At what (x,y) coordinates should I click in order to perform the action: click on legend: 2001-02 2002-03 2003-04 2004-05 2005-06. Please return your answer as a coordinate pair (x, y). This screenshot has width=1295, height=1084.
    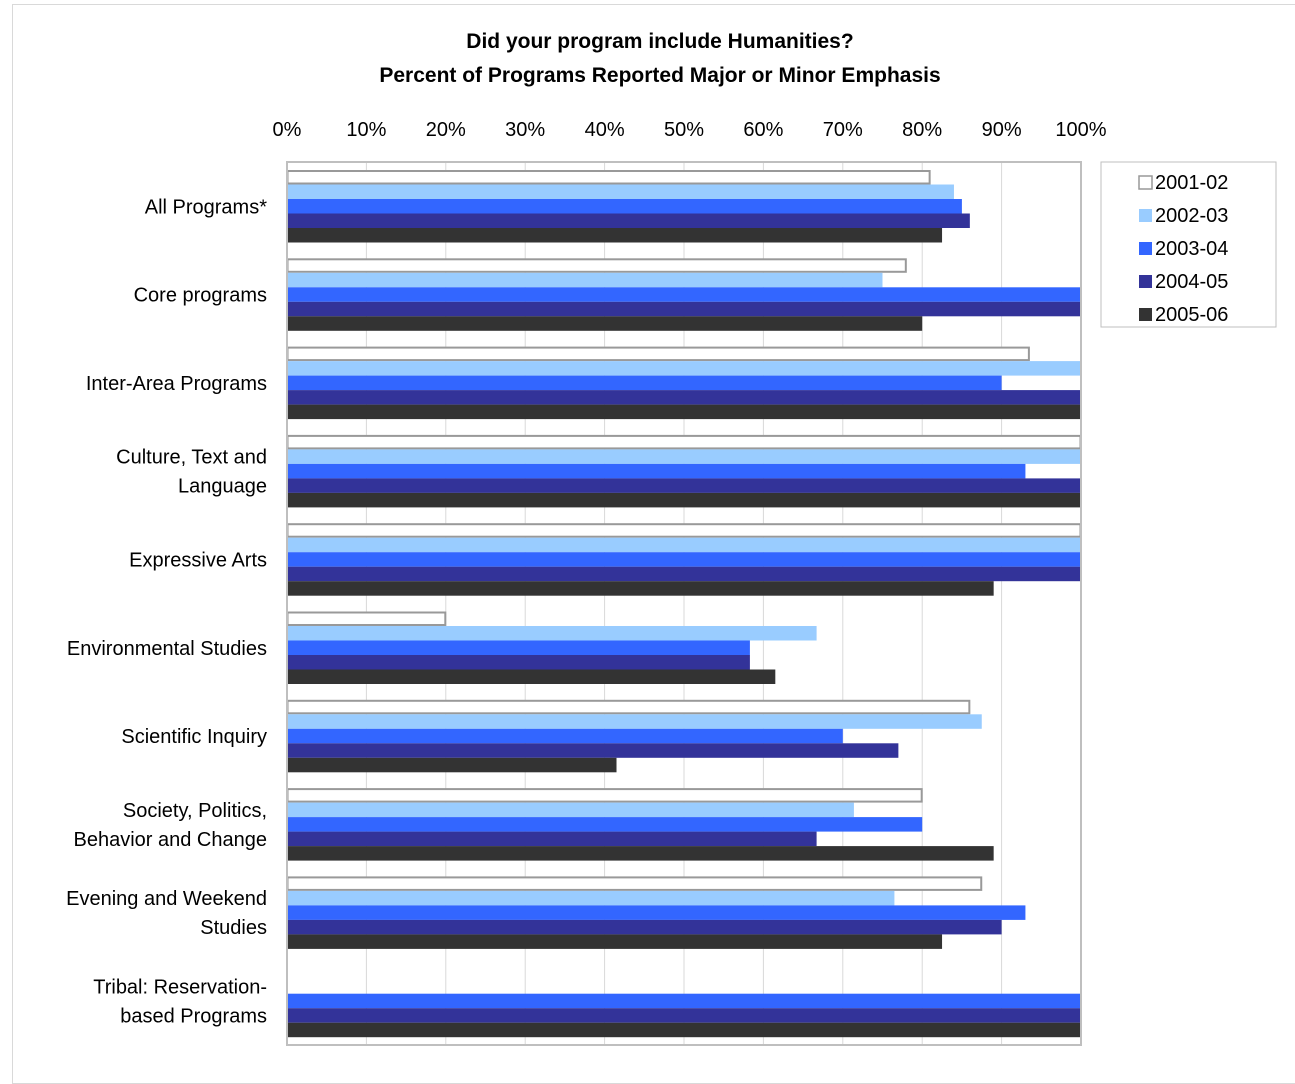
    Looking at the image, I should click on (1188, 244).